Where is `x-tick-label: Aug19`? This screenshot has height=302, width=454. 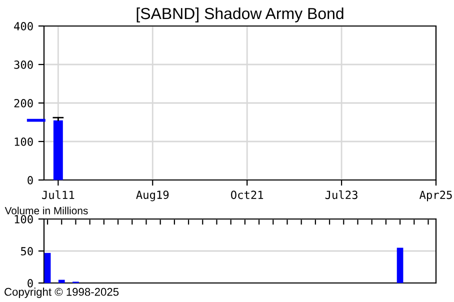
x-tick-label: Aug19 is located at coordinates (152, 196).